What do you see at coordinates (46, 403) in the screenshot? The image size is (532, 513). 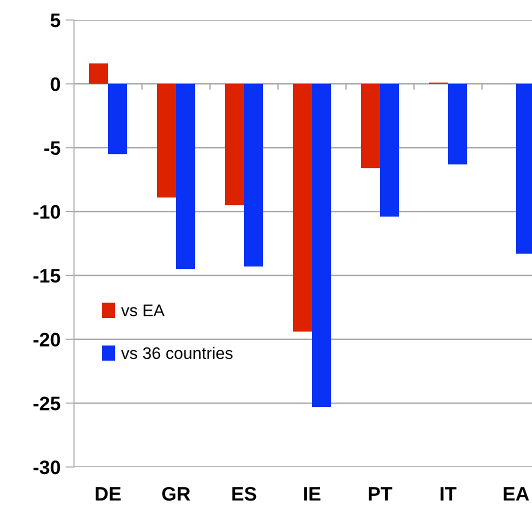 I see `y-tick-label: -25` at bounding box center [46, 403].